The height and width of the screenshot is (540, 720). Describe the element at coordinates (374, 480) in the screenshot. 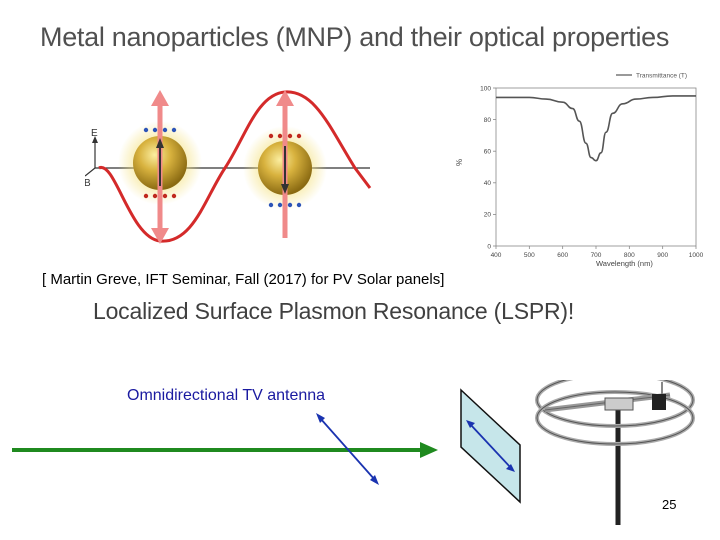

I see `dipole-arrowhead-bottom` at that location.